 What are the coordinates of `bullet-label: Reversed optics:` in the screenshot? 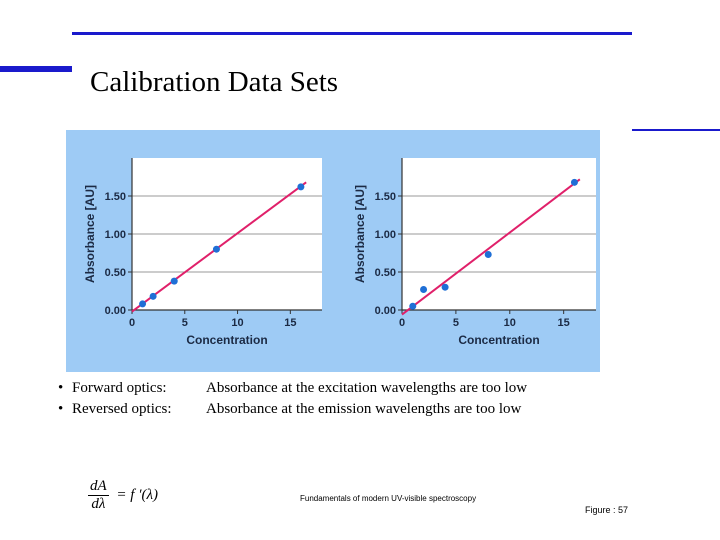 It's located at (122, 409).